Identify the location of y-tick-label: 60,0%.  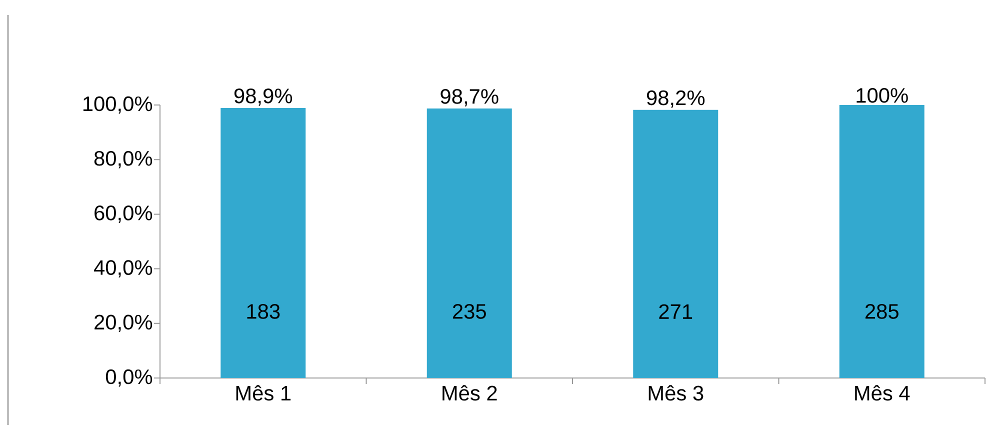
(123, 214).